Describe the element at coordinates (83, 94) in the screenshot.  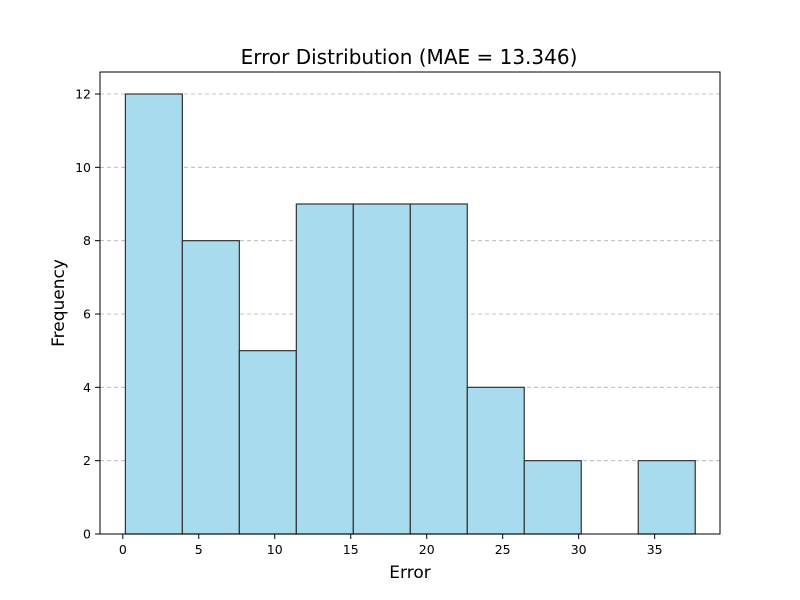
I see `y-tick-label: 12` at that location.